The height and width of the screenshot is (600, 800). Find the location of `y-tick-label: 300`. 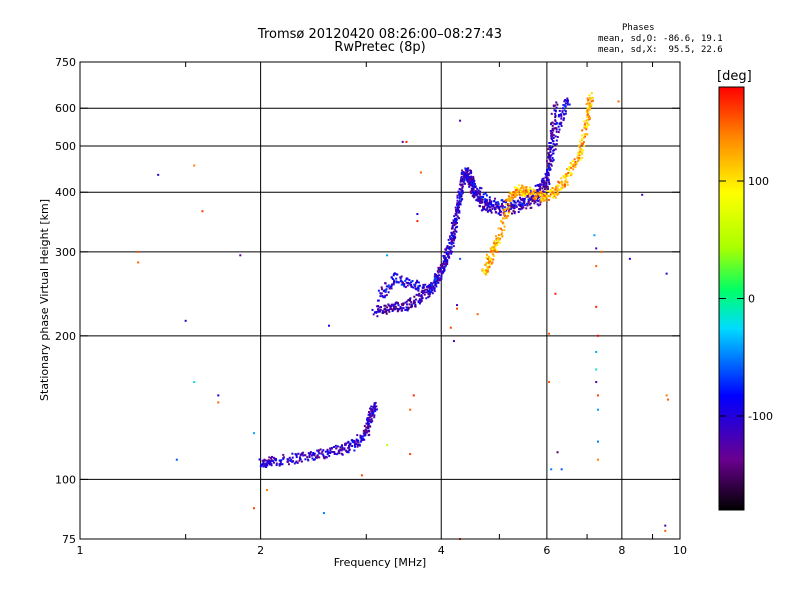

y-tick-label: 300 is located at coordinates (65, 252).